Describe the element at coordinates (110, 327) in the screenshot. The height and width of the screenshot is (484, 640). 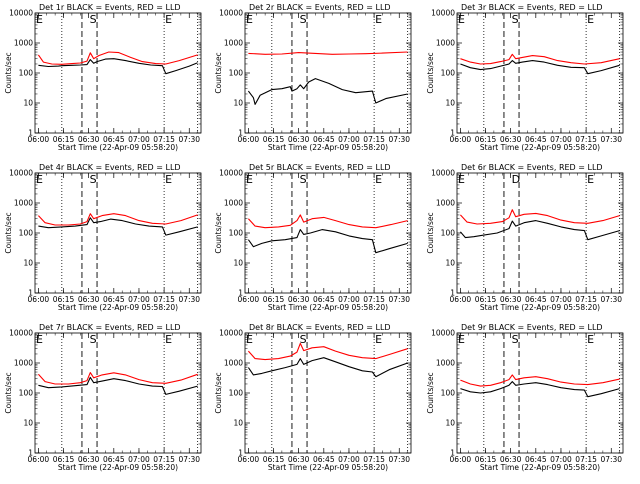
I see `chart-title: Det 7r BLACK = Events, RED = LLD` at that location.